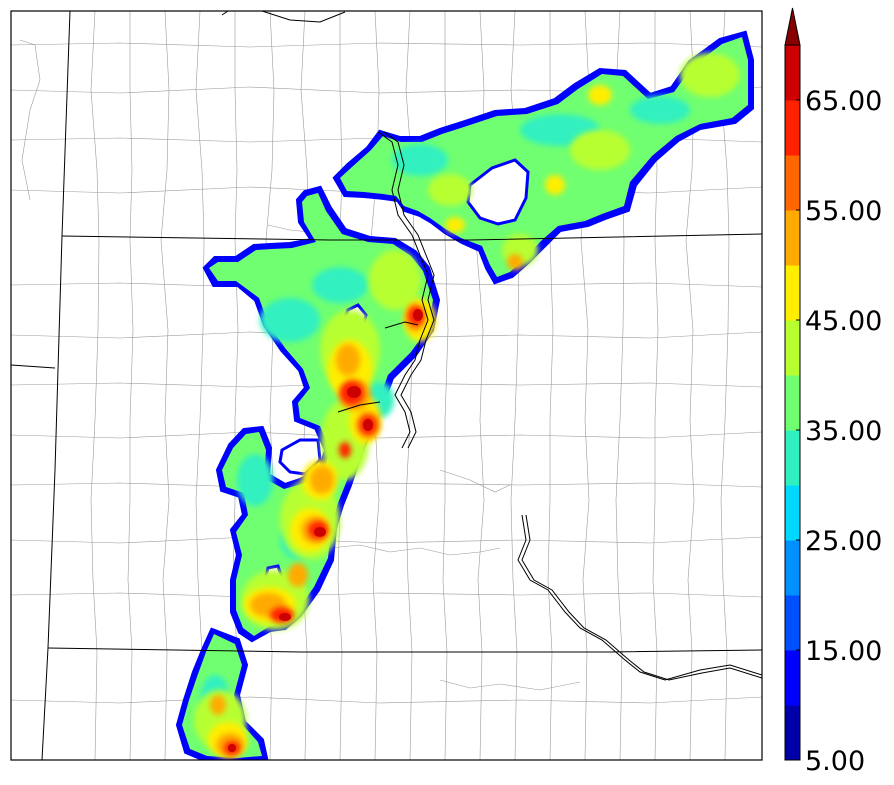 Image resolution: width=894 pixels, height=785 pixels. Describe the element at coordinates (843, 651) in the screenshot. I see `colorbar-tick-label: 15.00` at that location.